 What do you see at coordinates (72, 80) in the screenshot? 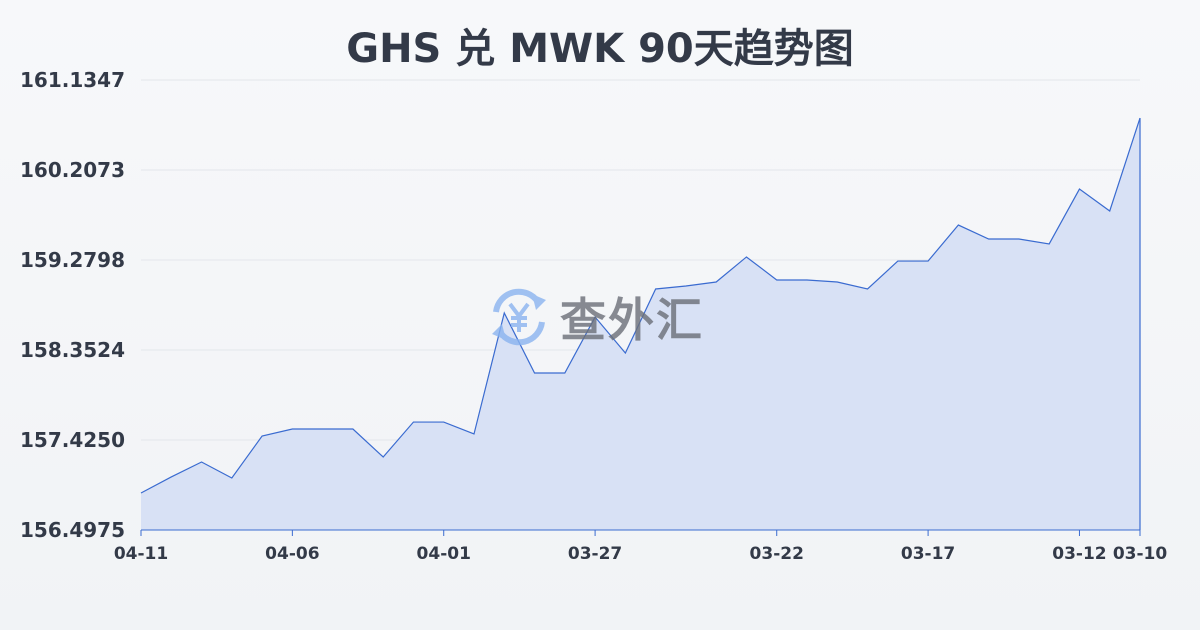
I see `y-tick-label: 161.1347` at bounding box center [72, 80].